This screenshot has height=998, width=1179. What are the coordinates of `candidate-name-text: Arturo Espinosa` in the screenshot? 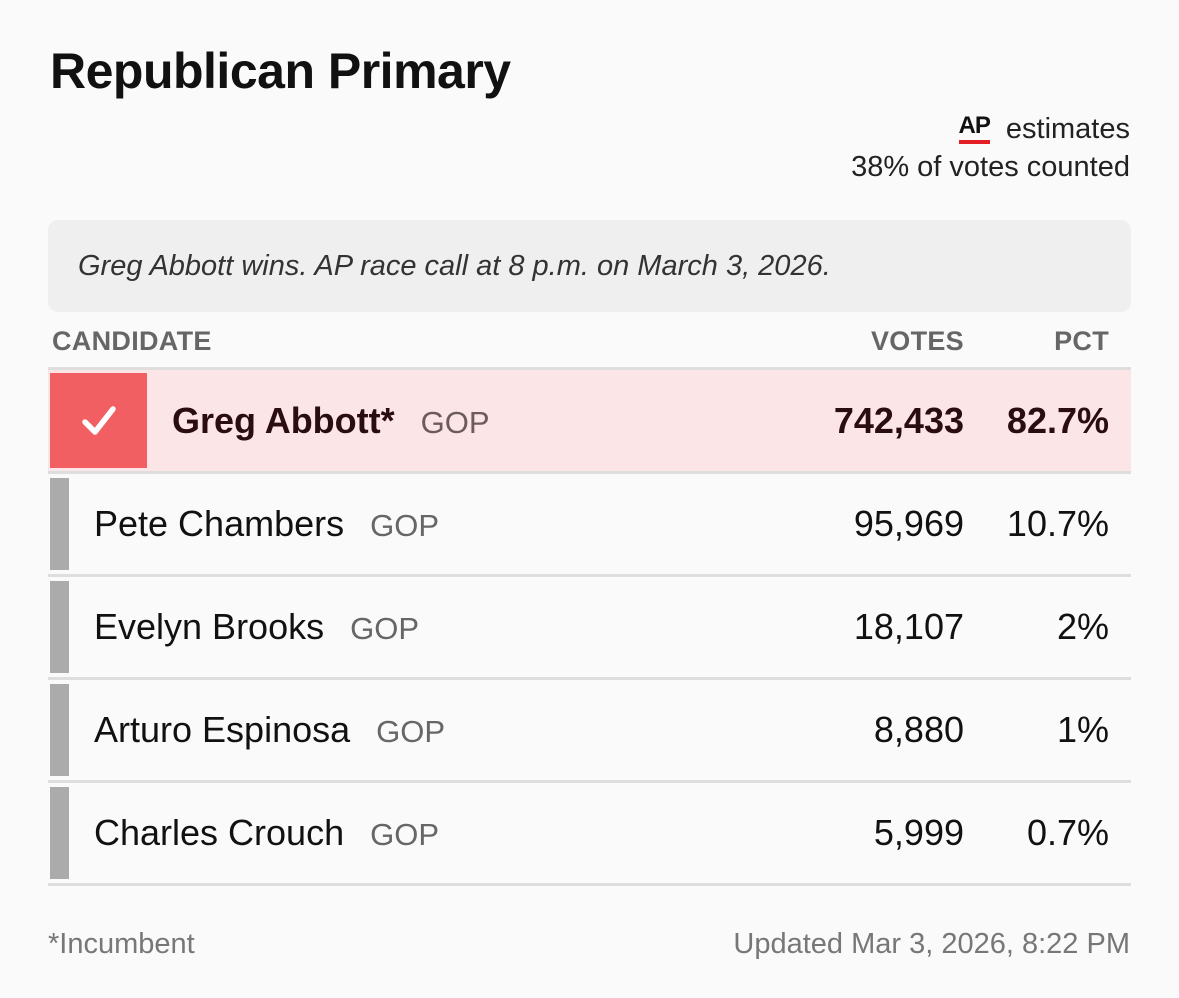 It's located at (222, 729).